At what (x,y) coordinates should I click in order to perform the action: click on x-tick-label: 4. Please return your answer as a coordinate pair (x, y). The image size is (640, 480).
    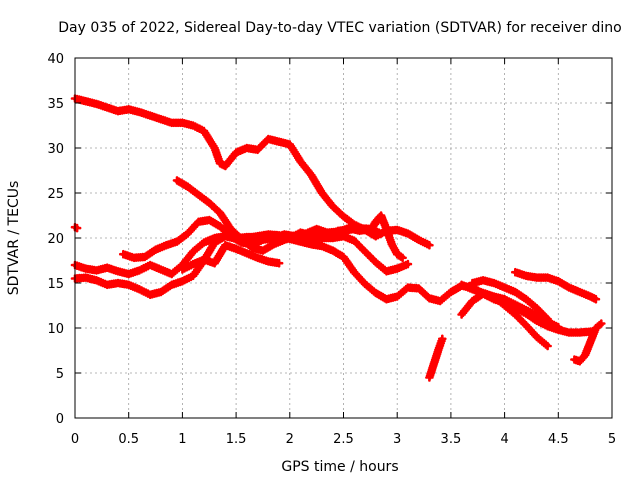
    Looking at the image, I should click on (504, 439).